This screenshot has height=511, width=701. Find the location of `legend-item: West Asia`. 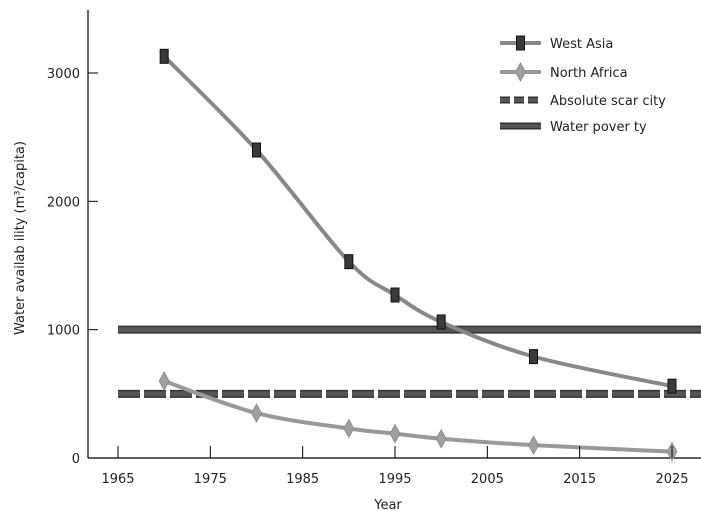

legend-item: West Asia is located at coordinates (556, 43).